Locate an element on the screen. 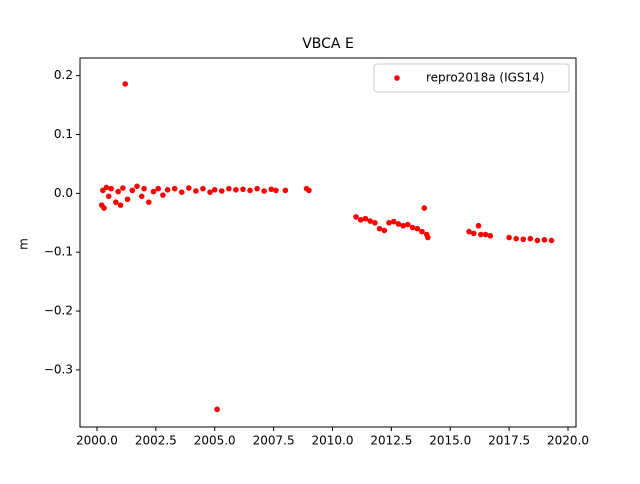 This screenshot has width=640, height=484. x-tick-label: 2000.0 is located at coordinates (97, 441).